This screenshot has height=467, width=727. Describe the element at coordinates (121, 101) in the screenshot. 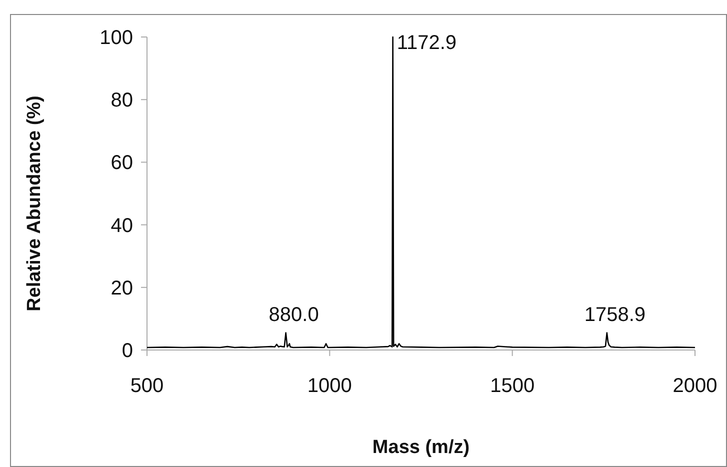

I see `y-tick-label: 80` at that location.